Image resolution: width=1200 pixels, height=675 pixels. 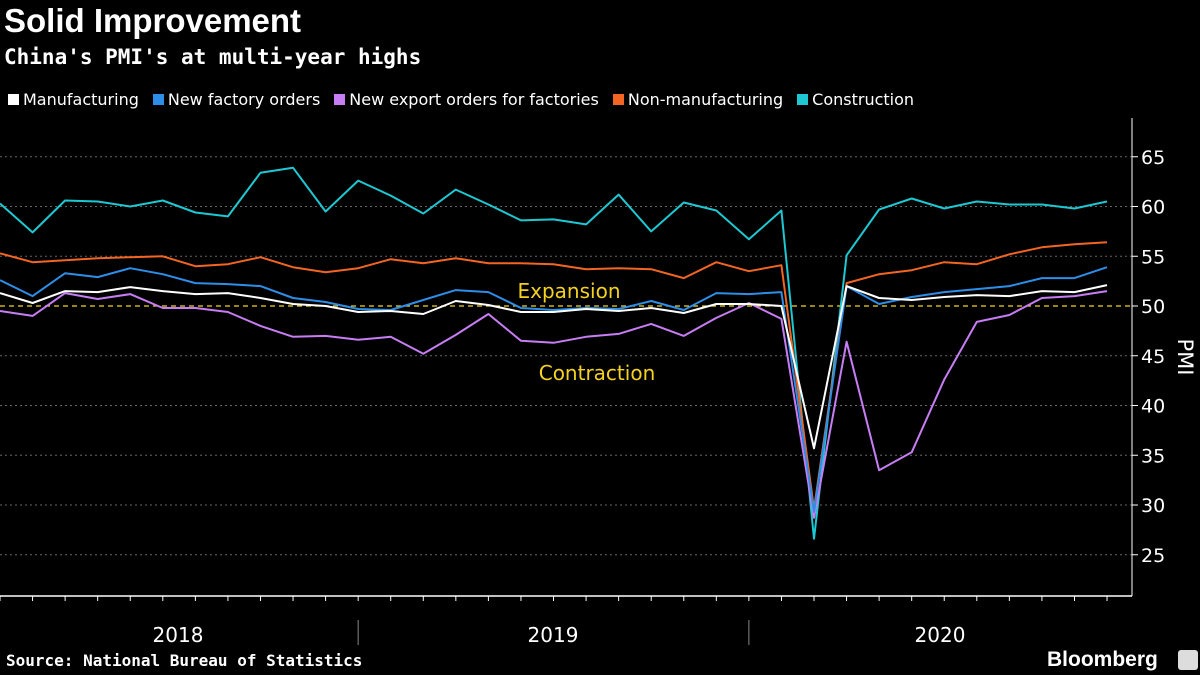 What do you see at coordinates (213, 57) in the screenshot?
I see `chart-subtitle: China's PMI's at multi-year highs` at bounding box center [213, 57].